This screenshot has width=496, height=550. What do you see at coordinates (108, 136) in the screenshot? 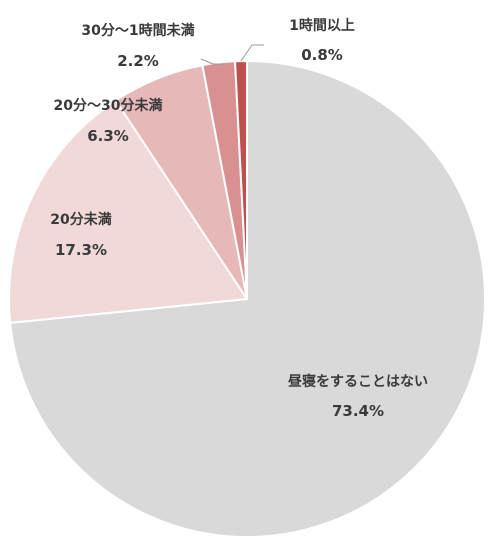
I see `slice-value-20-30: 6.3%` at bounding box center [108, 136].